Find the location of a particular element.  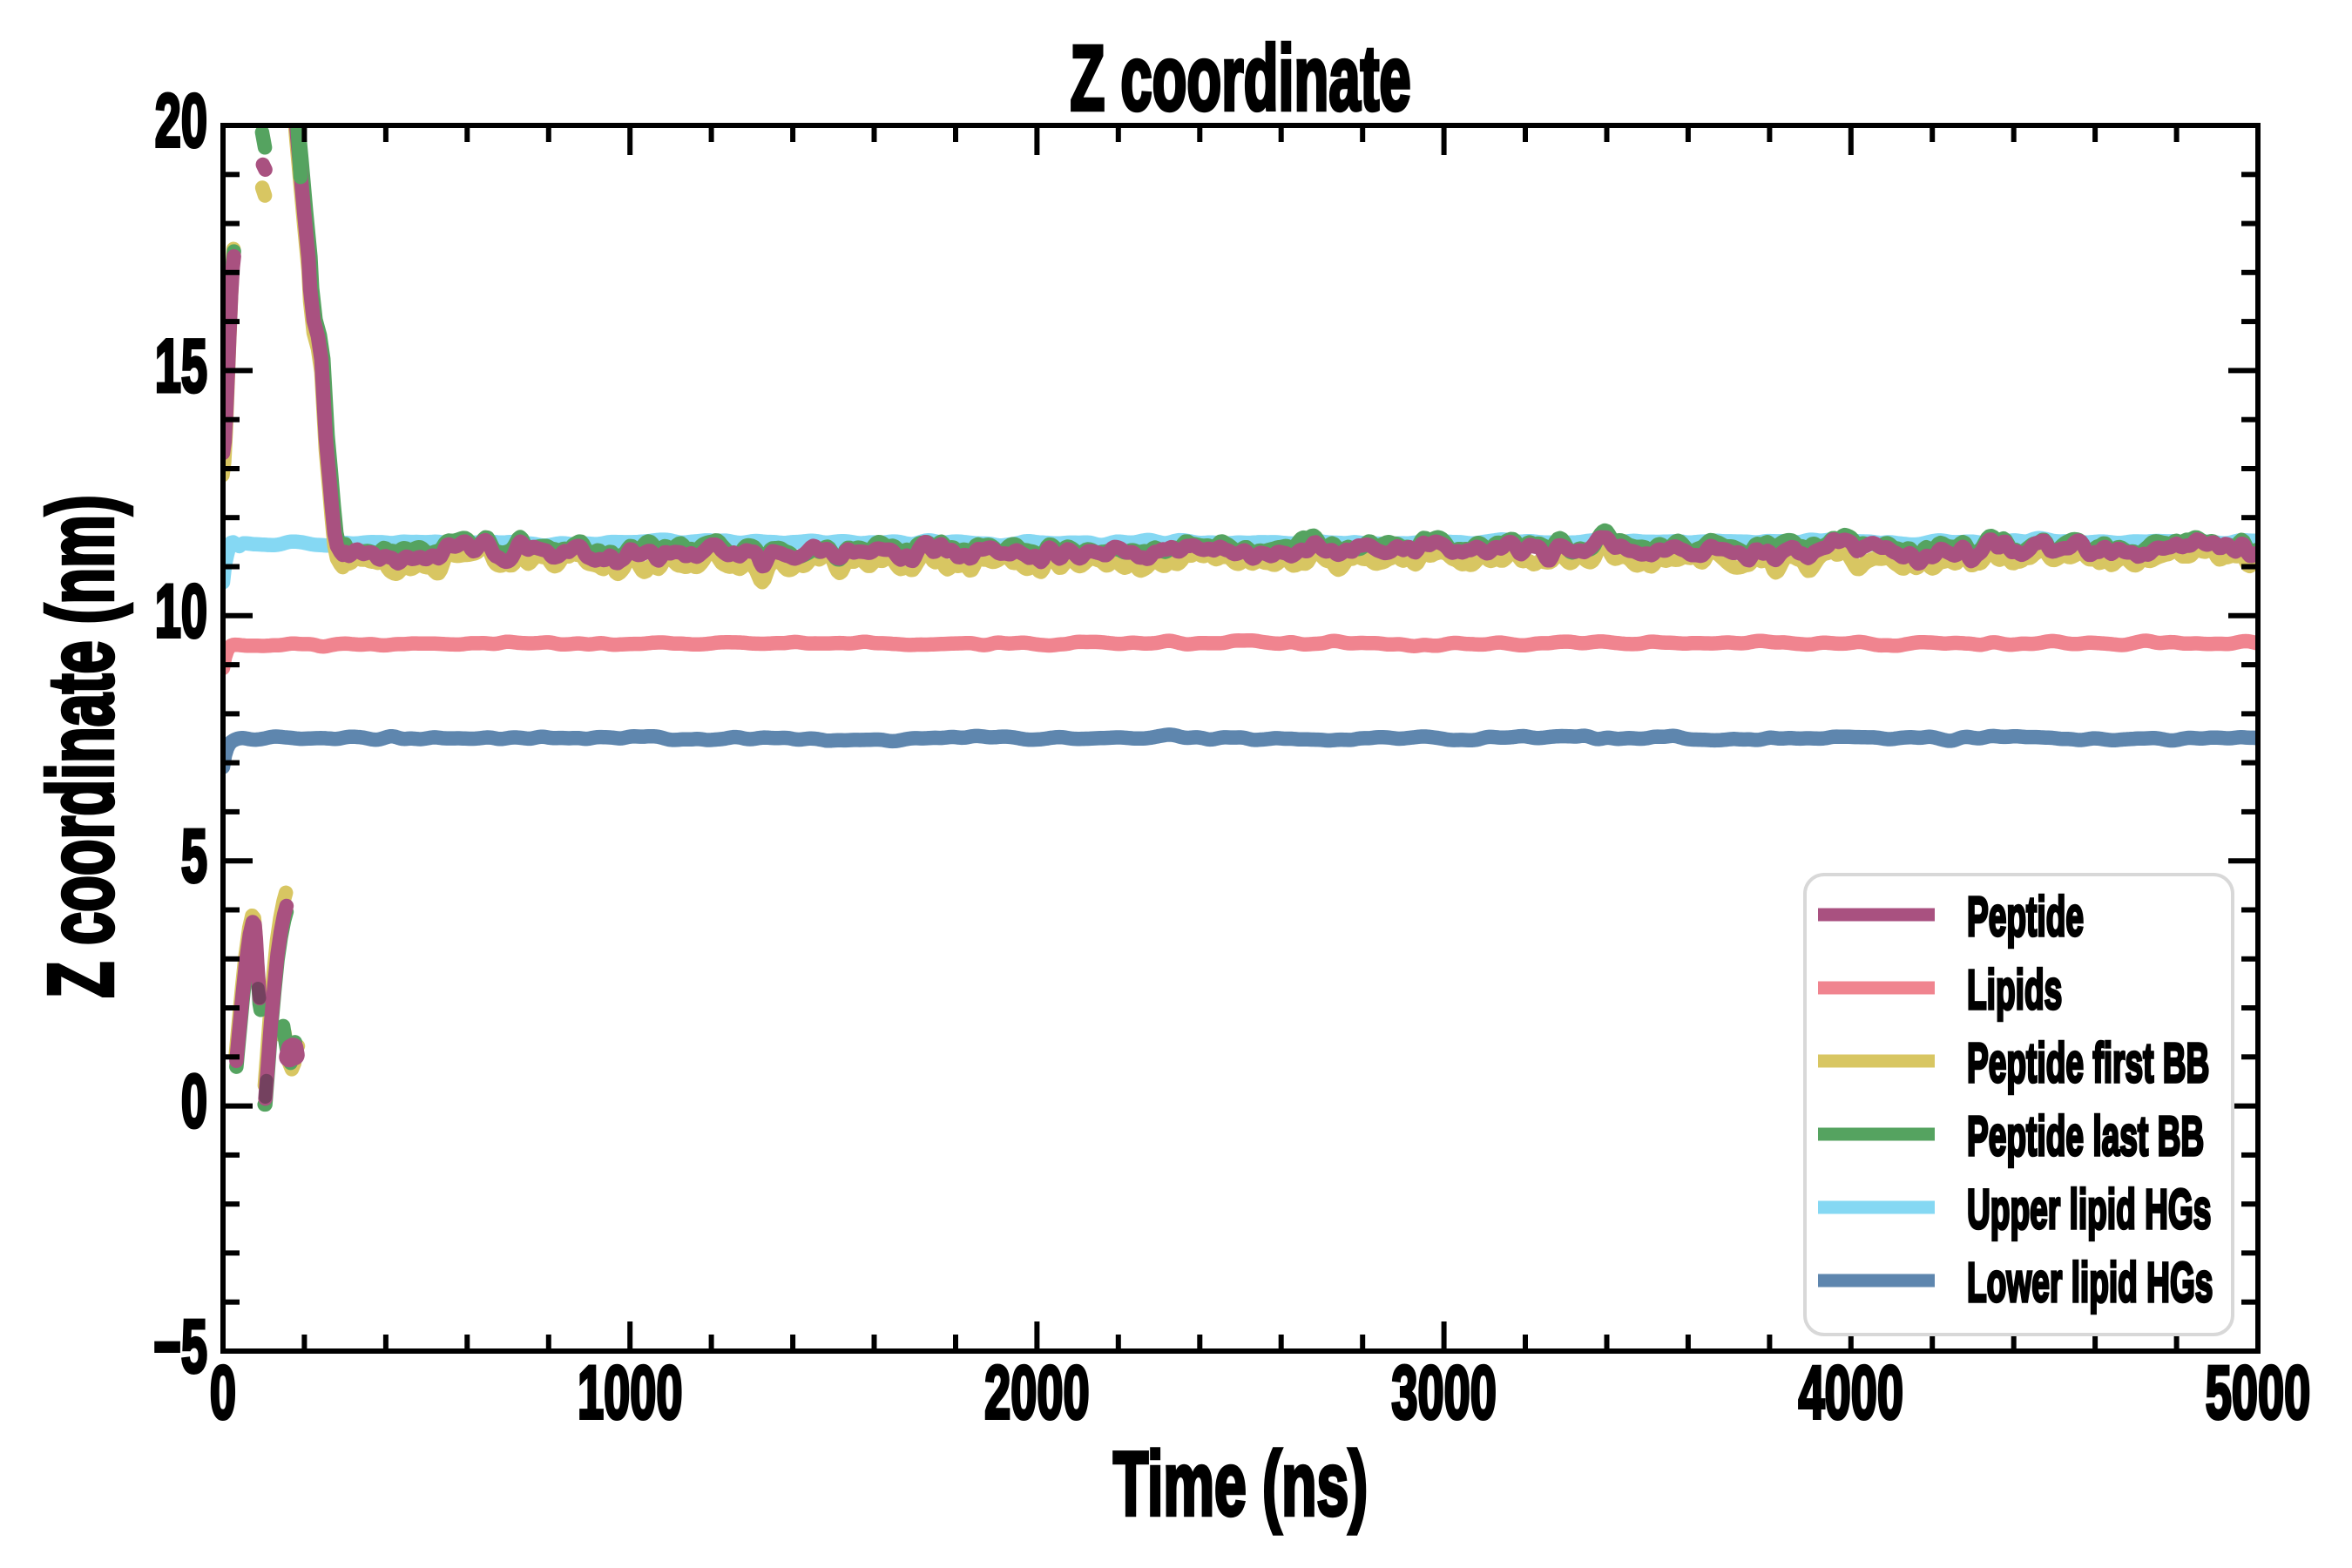

svg-text: Peptide first BB is located at coordinates (2088, 1064).